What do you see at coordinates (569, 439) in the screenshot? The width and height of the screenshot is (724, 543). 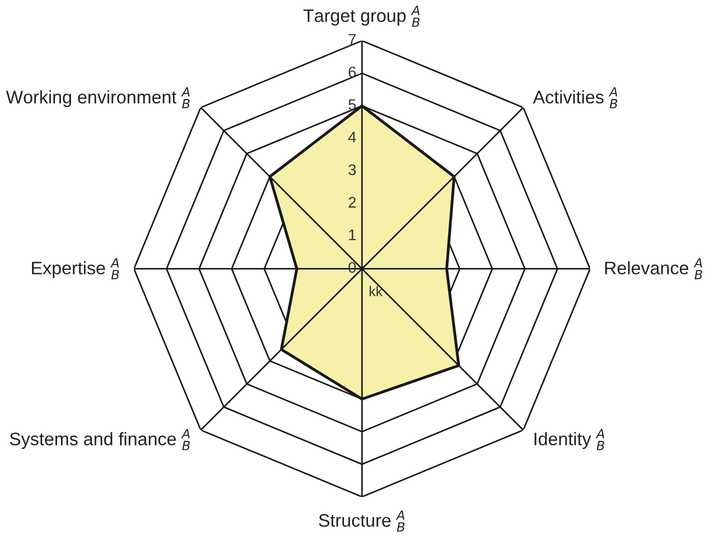 I see `spoke-label: Identity $^{A}$$_{B}$` at bounding box center [569, 439].